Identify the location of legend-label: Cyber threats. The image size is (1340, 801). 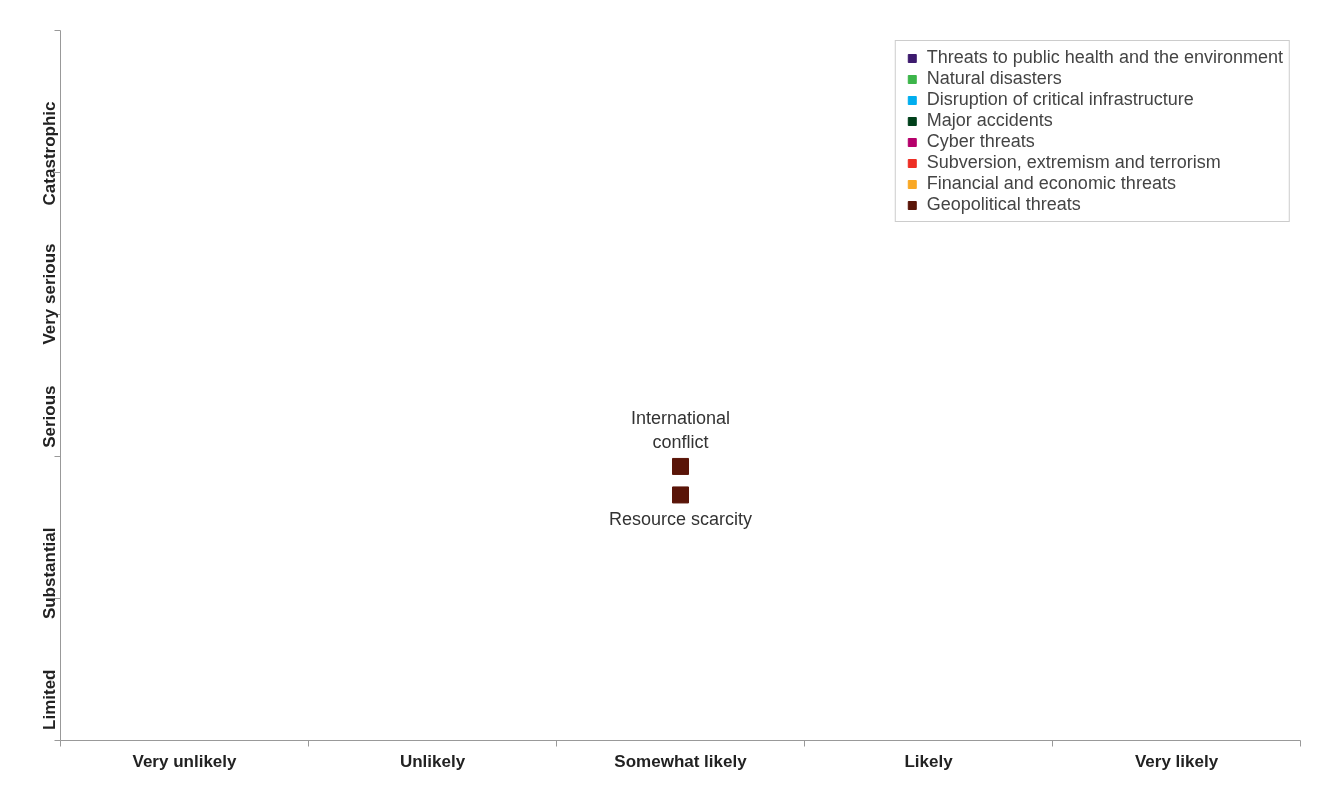
(980, 141).